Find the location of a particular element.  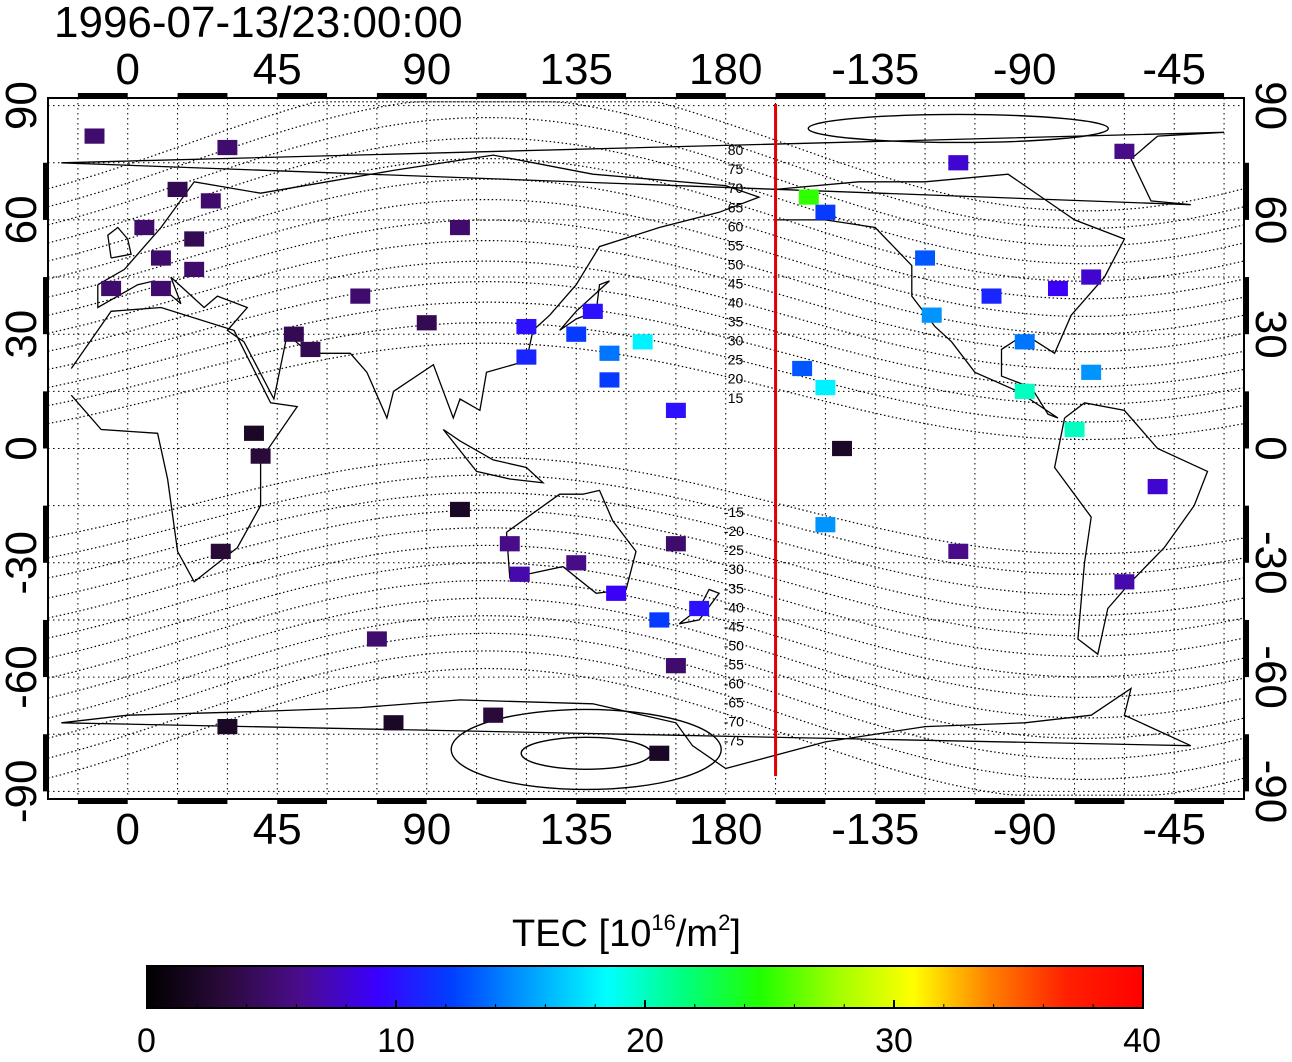

mlat-label: -60 is located at coordinates (734, 684).